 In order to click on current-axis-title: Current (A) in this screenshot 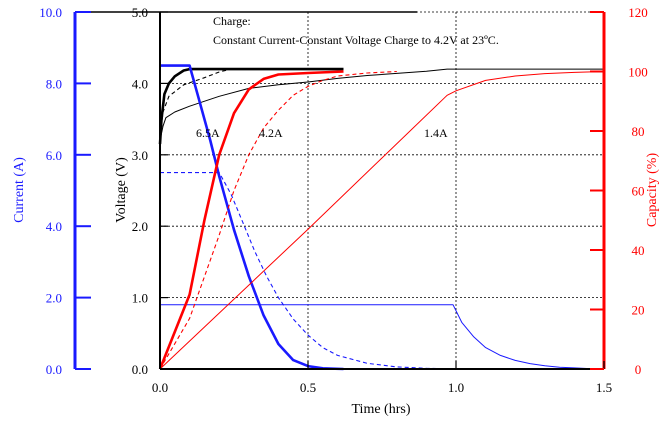, I will do `click(19, 190)`.